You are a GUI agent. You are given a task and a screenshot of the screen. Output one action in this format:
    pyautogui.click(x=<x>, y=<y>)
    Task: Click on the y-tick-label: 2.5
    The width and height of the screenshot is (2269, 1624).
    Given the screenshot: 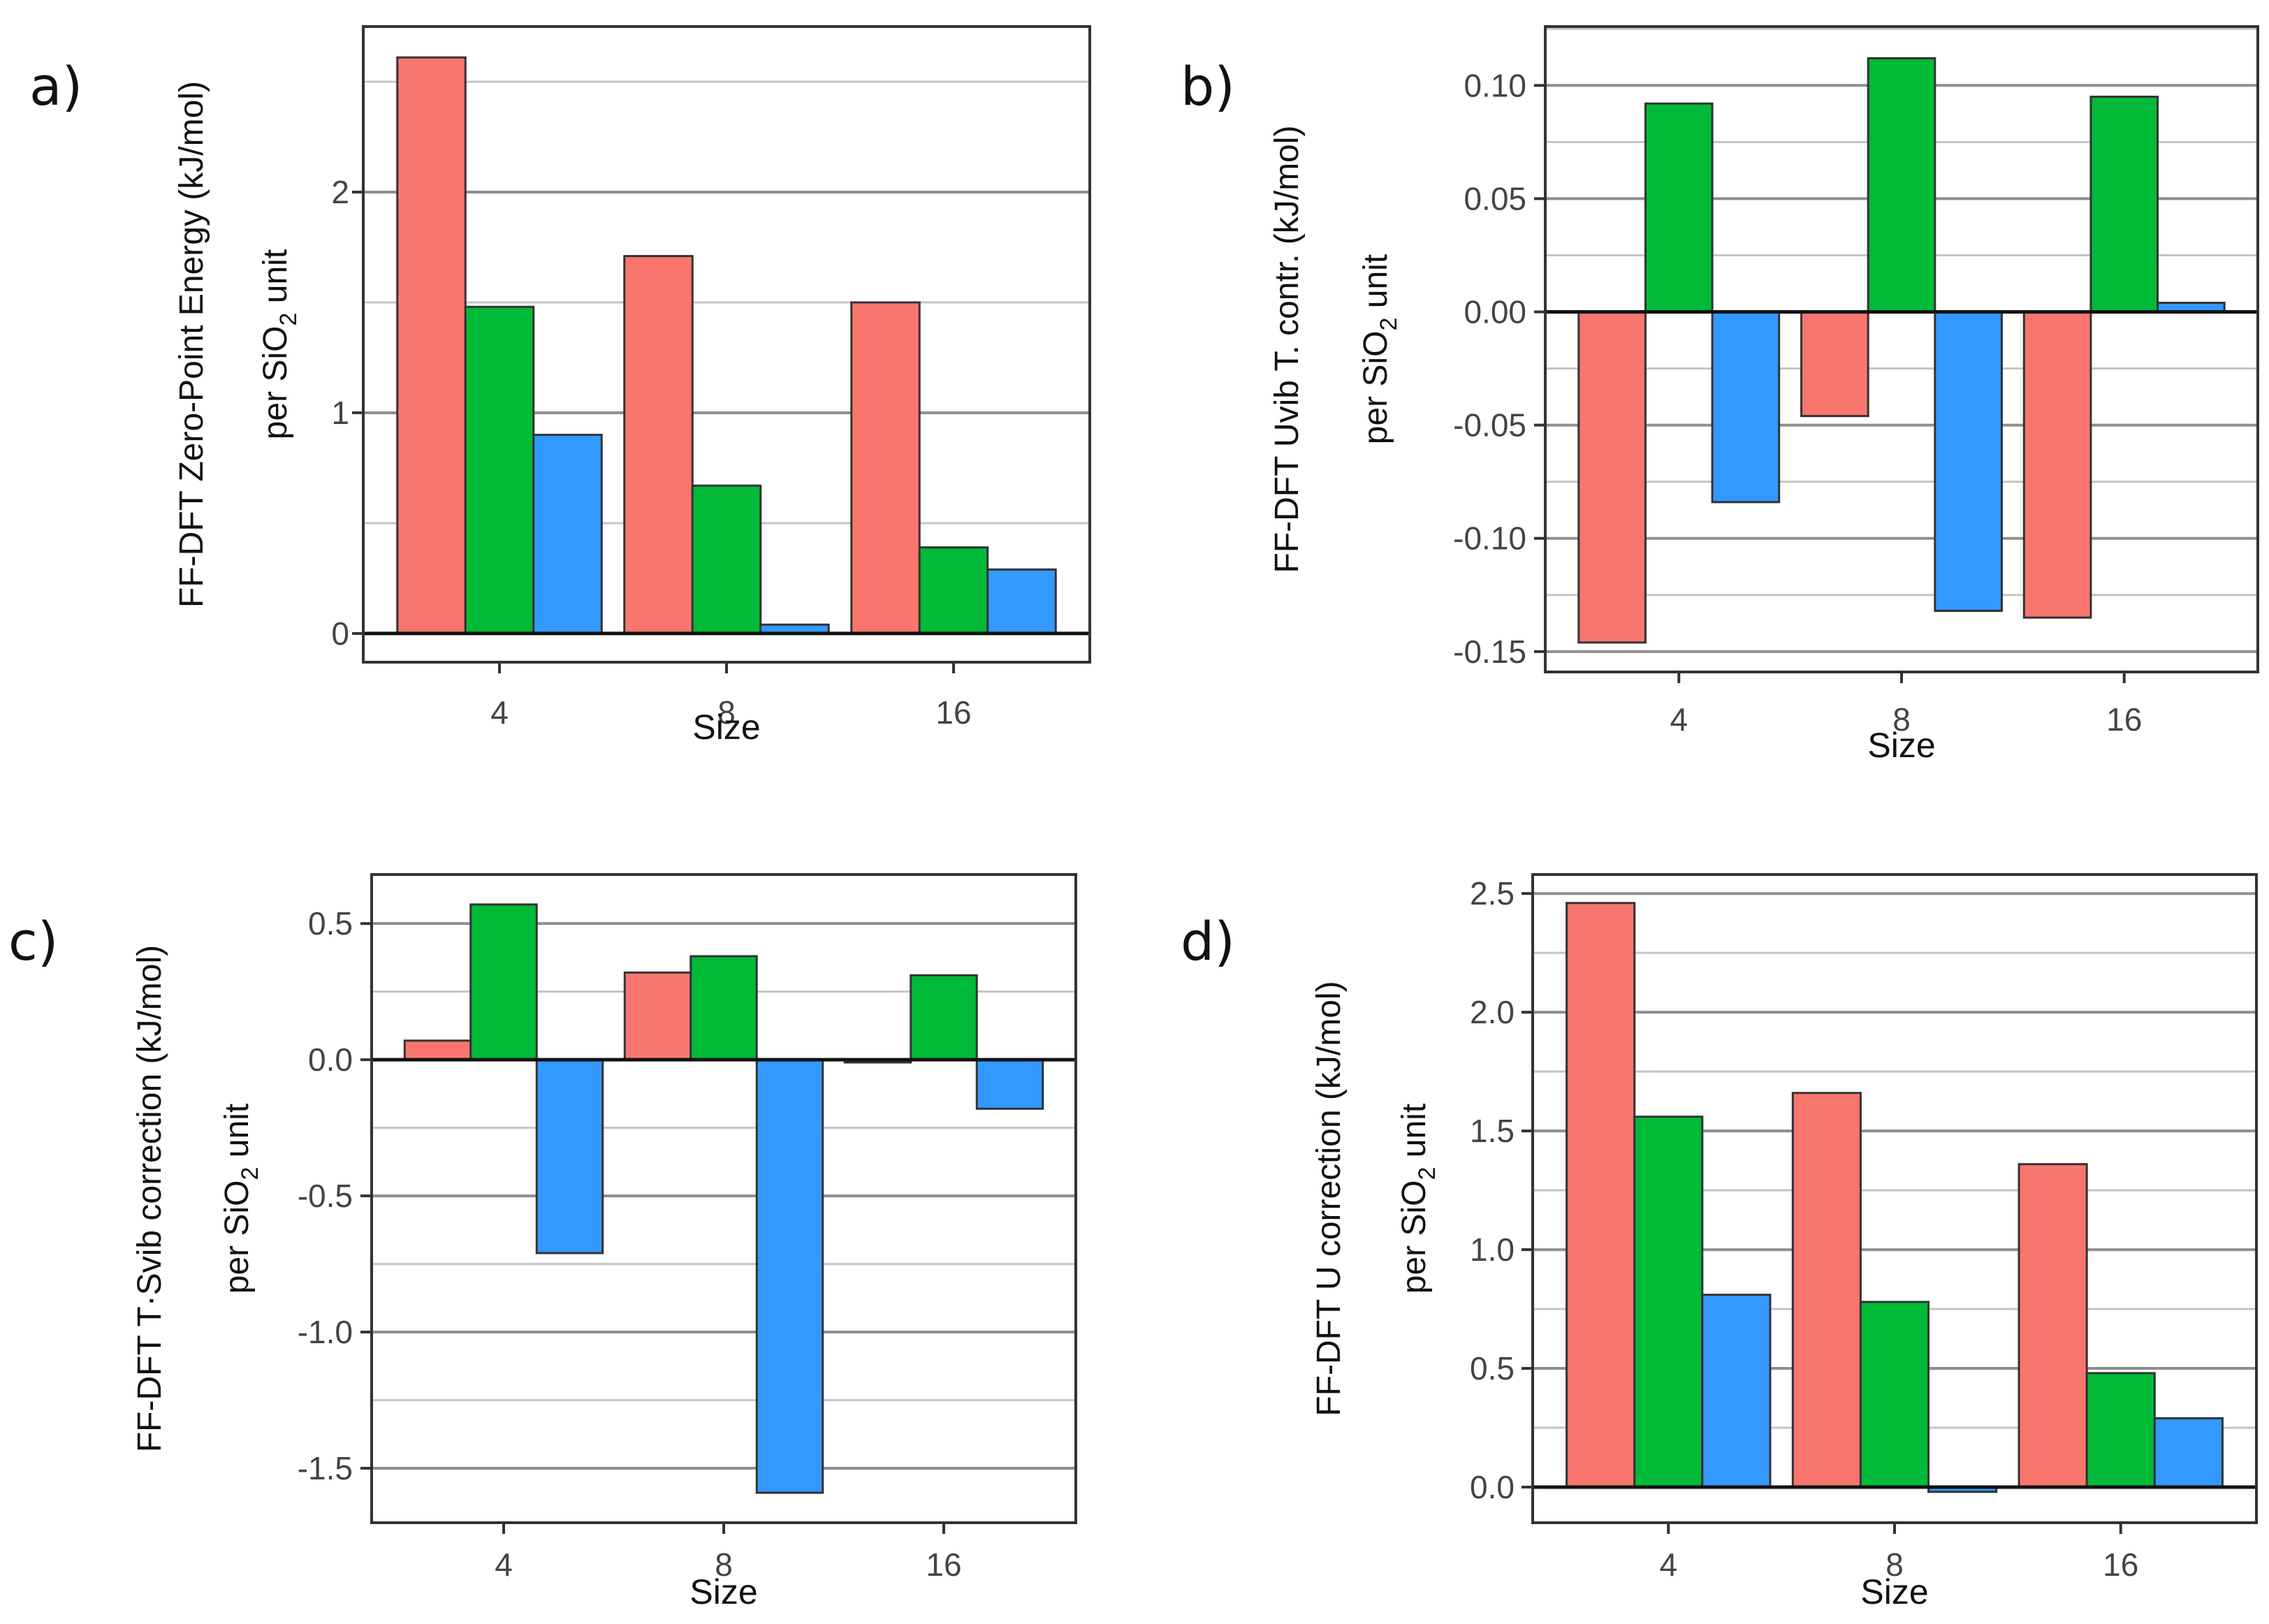 What is the action you would take?
    pyautogui.click(x=1492, y=894)
    